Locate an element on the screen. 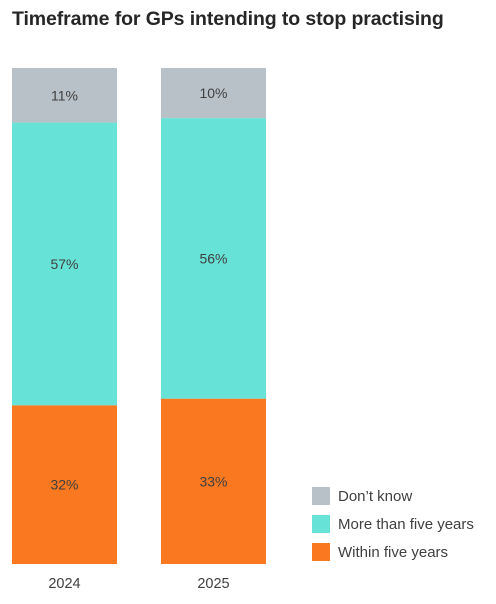  data-label-2025-more-than-five-years: 56% is located at coordinates (213, 258).